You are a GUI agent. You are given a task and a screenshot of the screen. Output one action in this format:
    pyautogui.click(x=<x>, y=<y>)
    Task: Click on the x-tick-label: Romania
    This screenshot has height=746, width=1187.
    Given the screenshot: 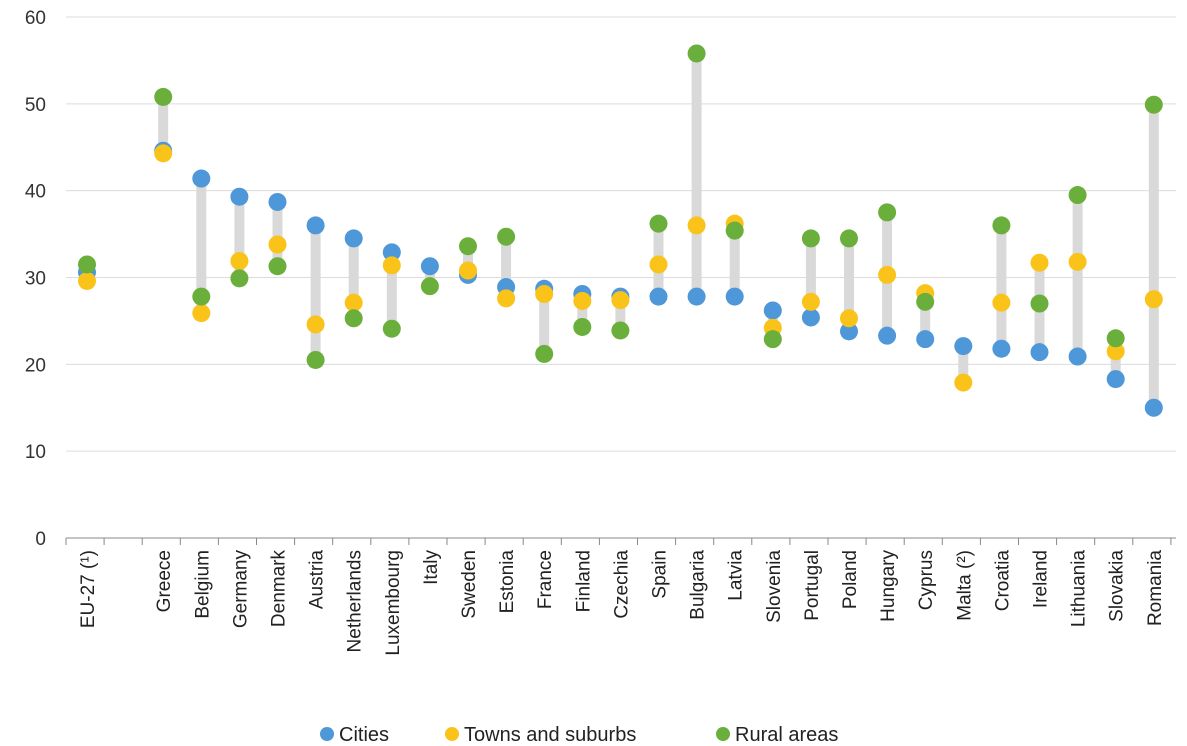 What is the action you would take?
    pyautogui.click(x=1155, y=588)
    